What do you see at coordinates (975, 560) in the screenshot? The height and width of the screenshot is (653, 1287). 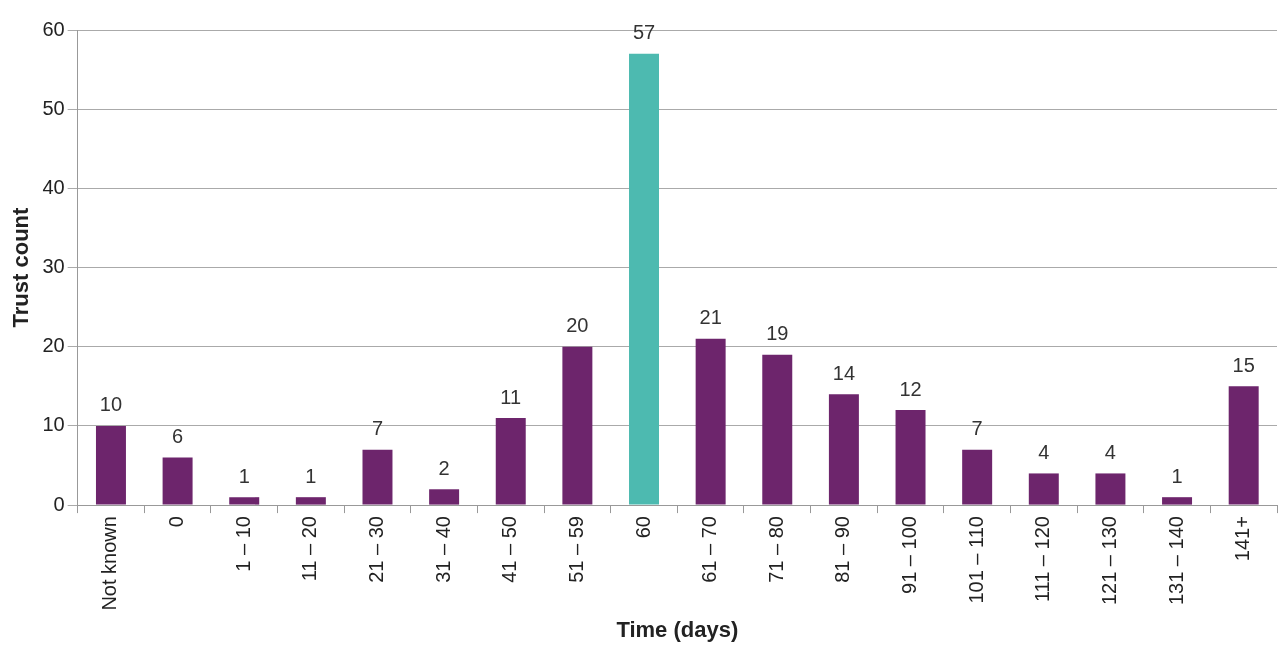 I see `x-tick-label: 101 – 110` at bounding box center [975, 560].